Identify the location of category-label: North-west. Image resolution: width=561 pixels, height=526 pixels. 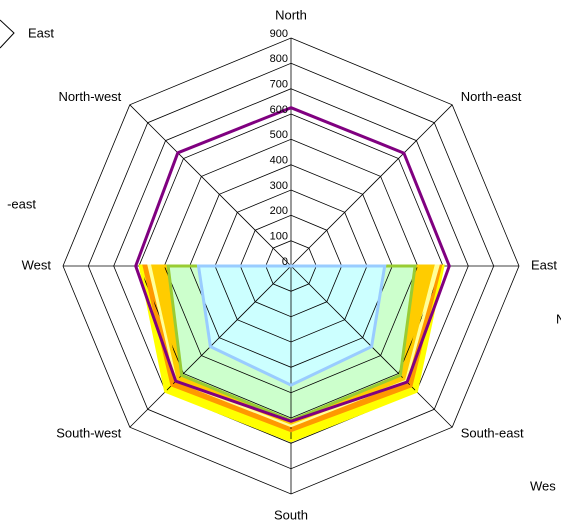
(89, 96).